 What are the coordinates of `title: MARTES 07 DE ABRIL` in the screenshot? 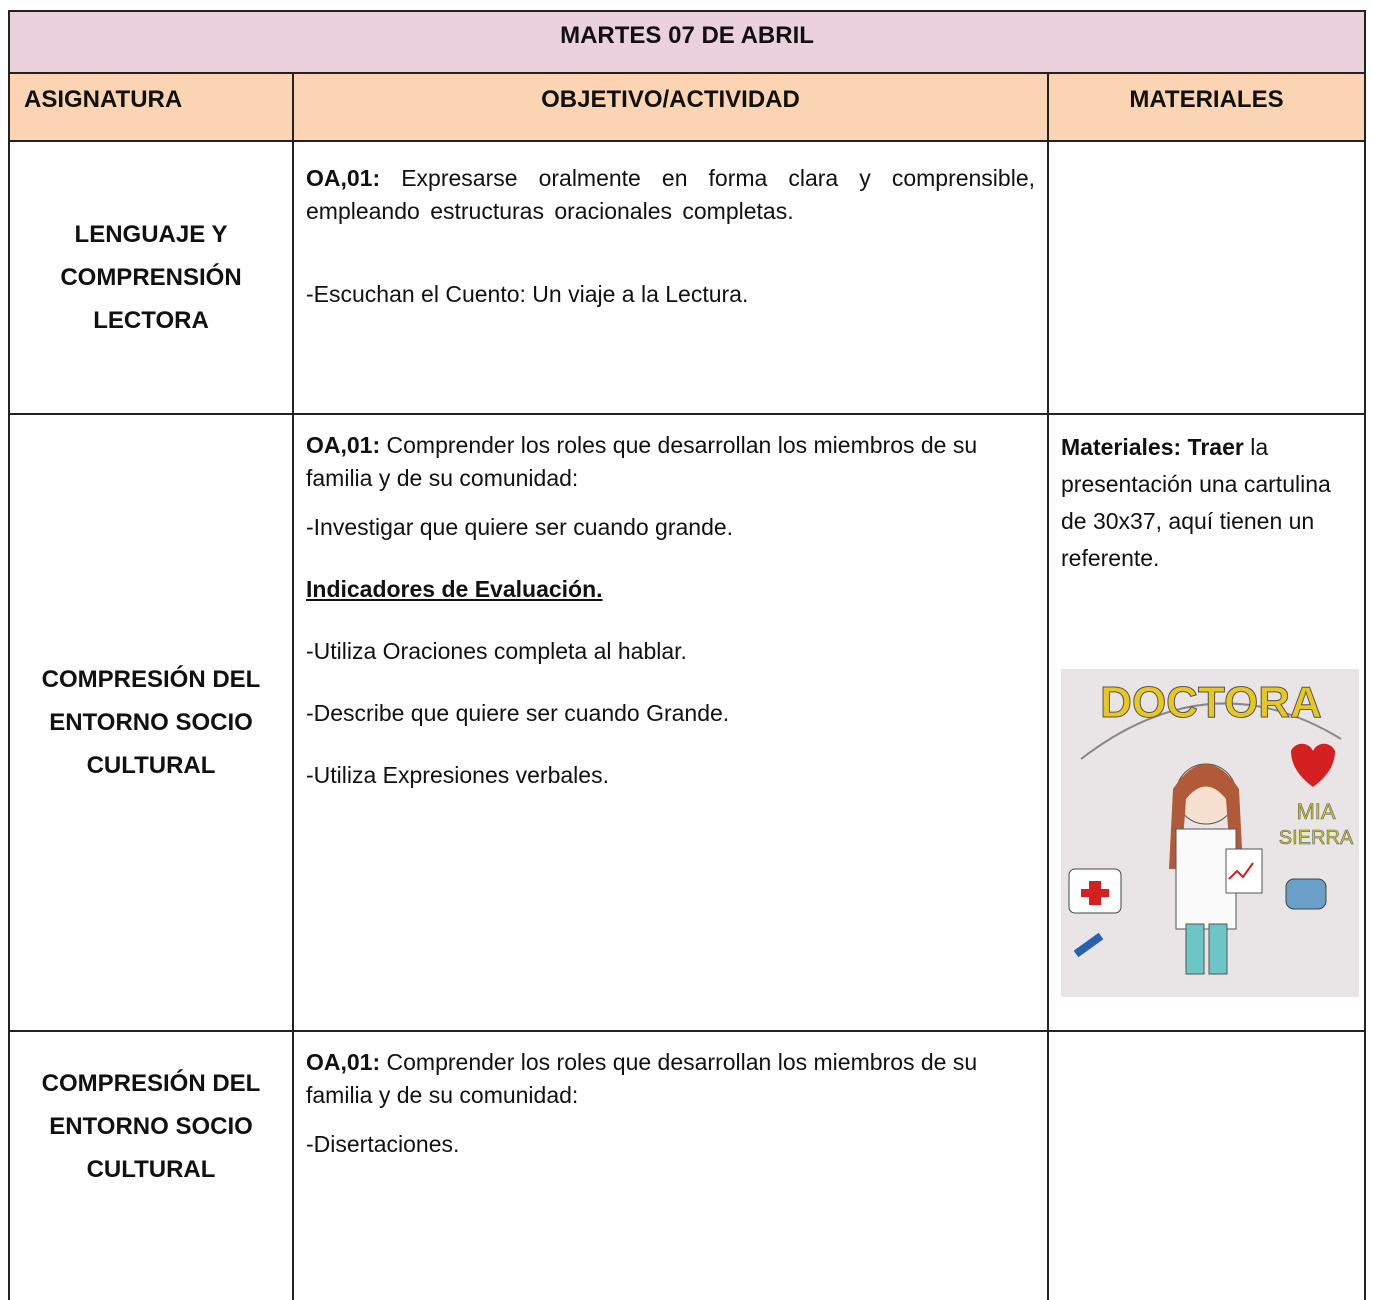 It's located at (687, 41).